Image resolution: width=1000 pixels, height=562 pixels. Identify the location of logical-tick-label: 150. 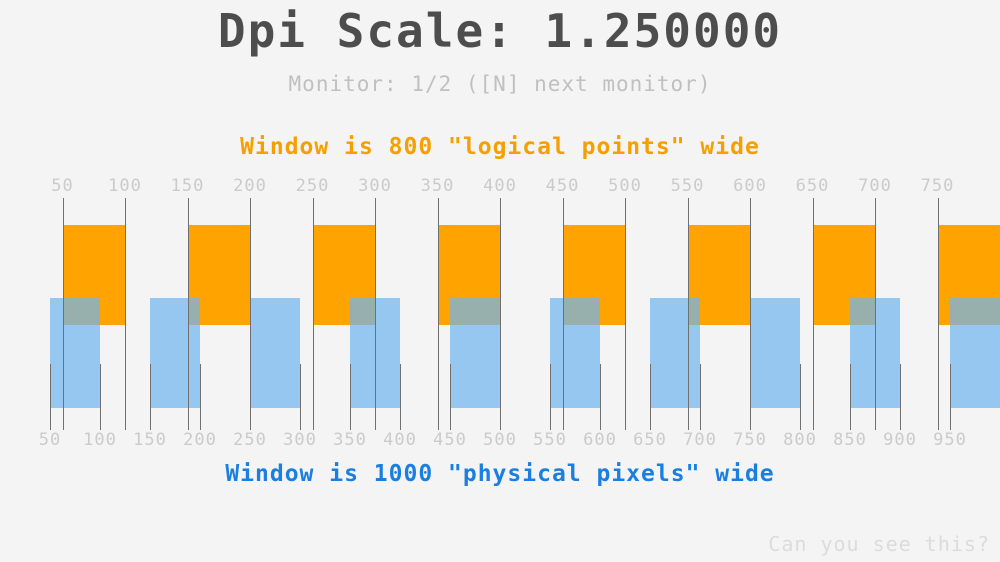
(187, 186).